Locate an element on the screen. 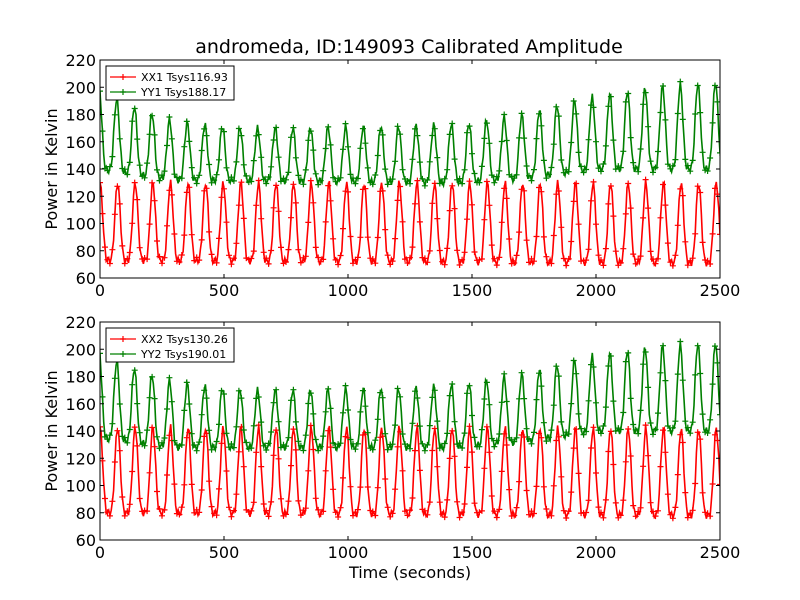  legend: XX2 Tsys130.26 YY2 Tsys190.01 is located at coordinates (170, 345).